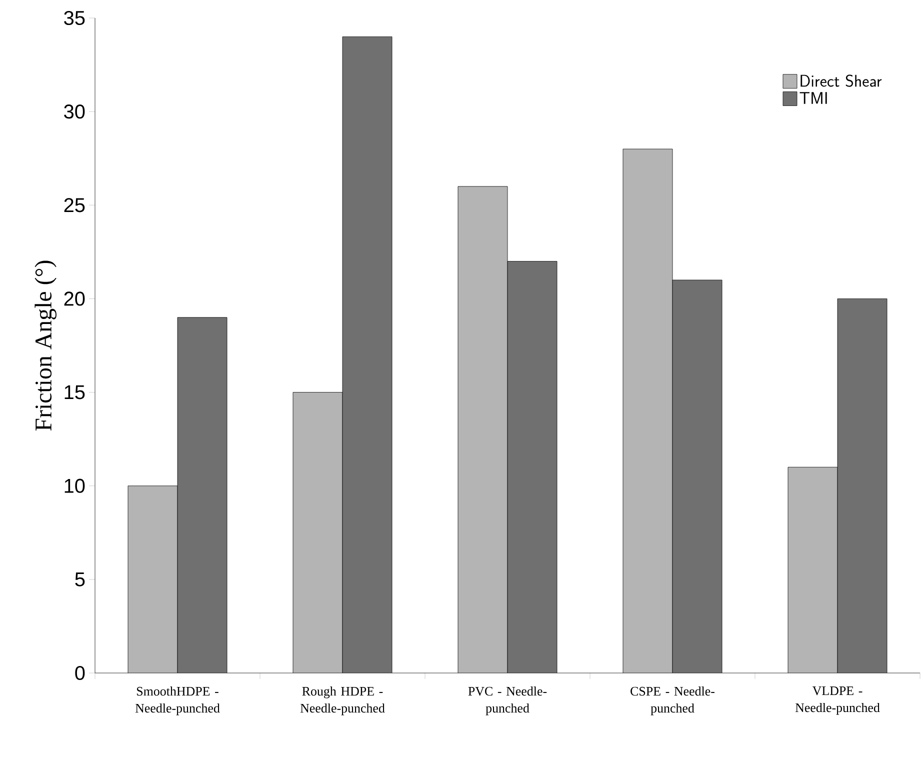 Image resolution: width=921 pixels, height=761 pixels. I want to click on x-tick-label: VLDPE - Needle-punched, so click(837, 700).